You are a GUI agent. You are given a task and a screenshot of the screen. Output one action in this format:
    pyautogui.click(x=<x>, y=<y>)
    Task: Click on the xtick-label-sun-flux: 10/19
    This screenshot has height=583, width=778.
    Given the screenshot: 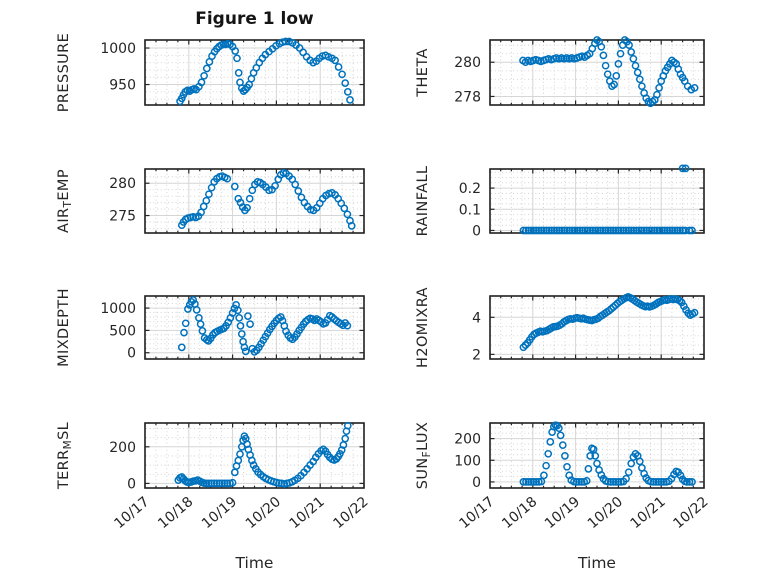 What is the action you would take?
    pyautogui.click(x=562, y=513)
    